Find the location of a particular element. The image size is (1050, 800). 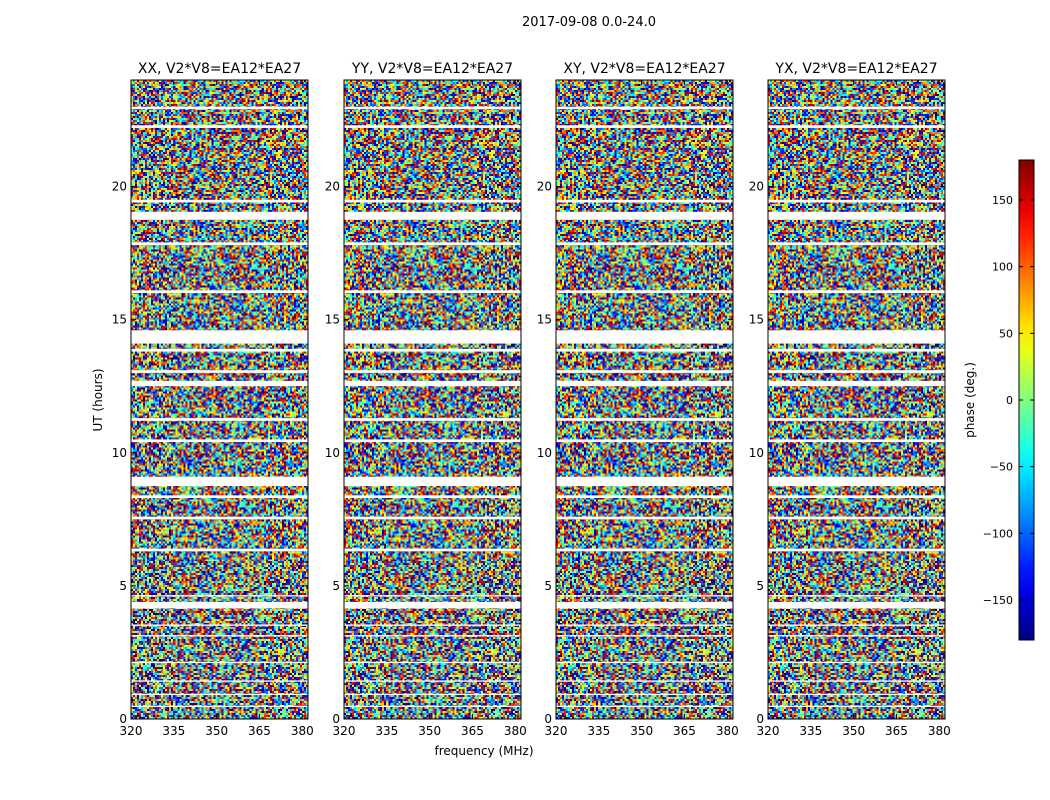

colorbar-tick-label: −100 is located at coordinates (998, 533).